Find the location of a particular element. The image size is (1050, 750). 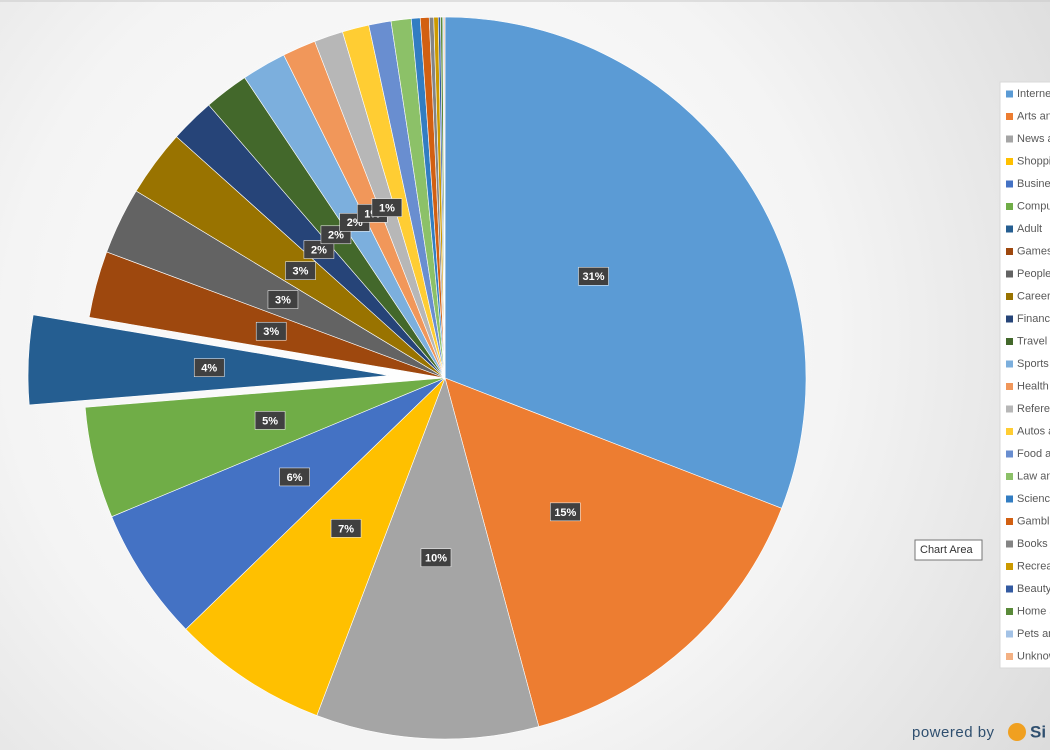

data-label: 6% is located at coordinates (295, 478).